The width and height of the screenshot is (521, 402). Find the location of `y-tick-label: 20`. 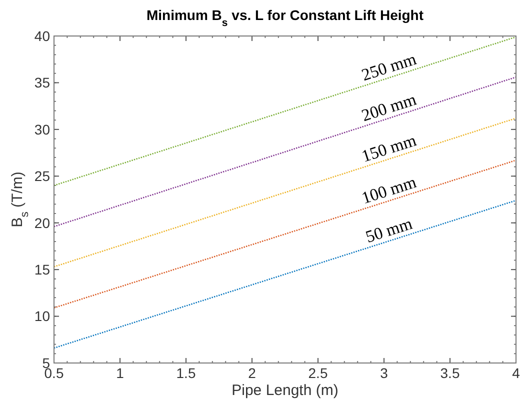

y-tick-label: 20 is located at coordinates (42, 222).